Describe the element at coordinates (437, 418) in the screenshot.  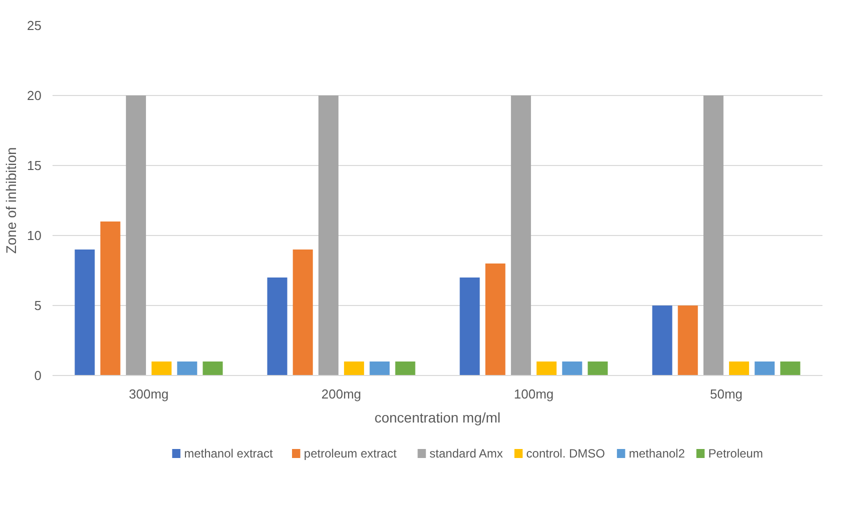
I see `x-axis-title: concentration mg/ml` at that location.